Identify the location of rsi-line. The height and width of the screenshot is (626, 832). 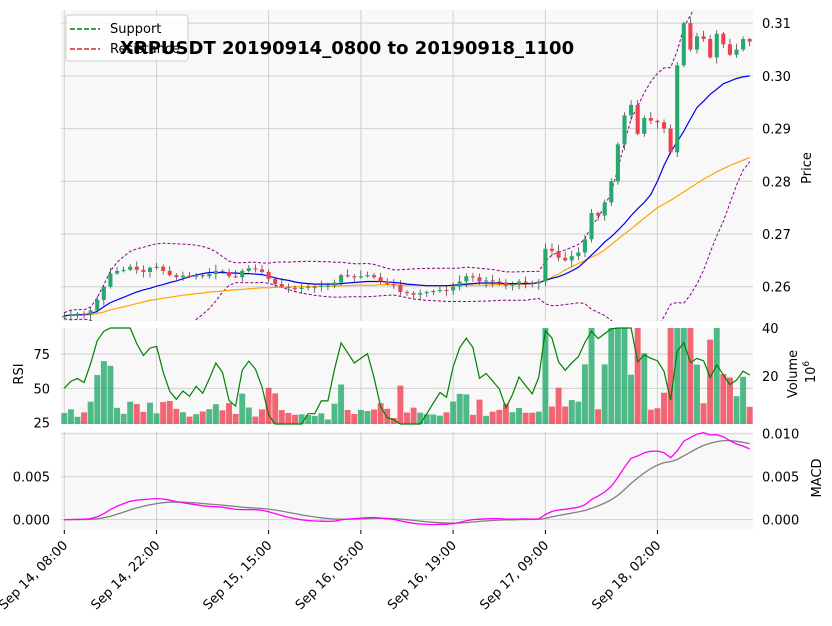
(406, 376).